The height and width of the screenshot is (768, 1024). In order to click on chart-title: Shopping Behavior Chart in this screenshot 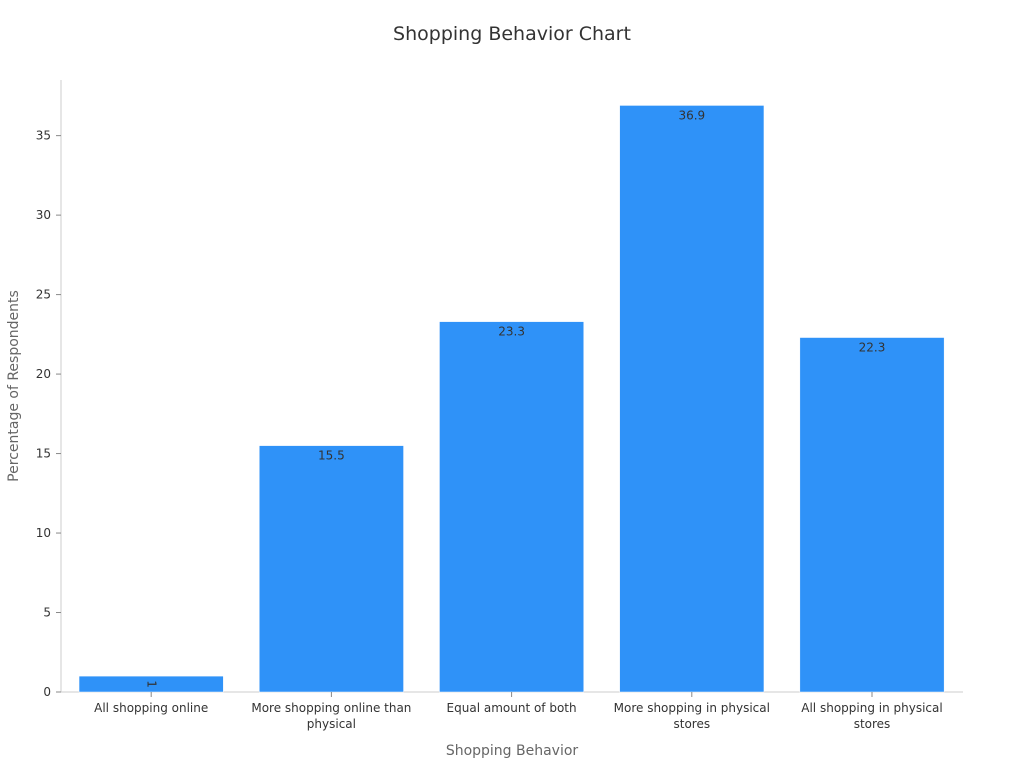, I will do `click(512, 34)`.